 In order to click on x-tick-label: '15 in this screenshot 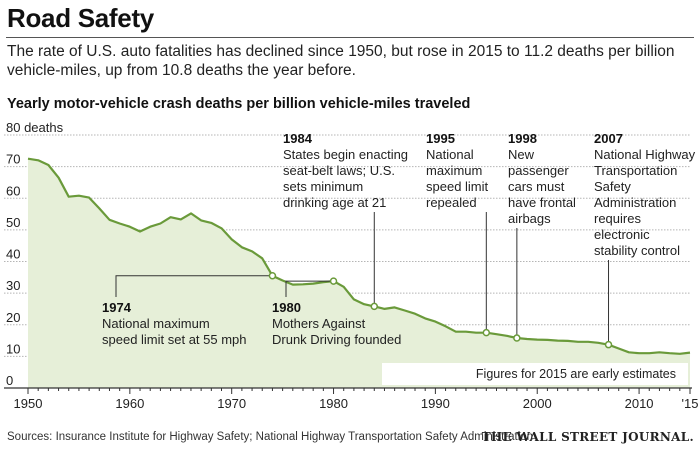, I will do `click(690, 403)`.